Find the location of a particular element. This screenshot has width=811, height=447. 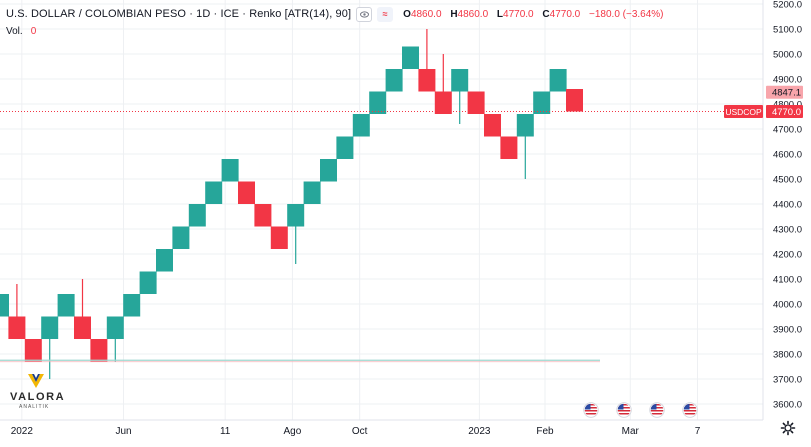

change-value: −180.0 (−3.64%) is located at coordinates (626, 14).